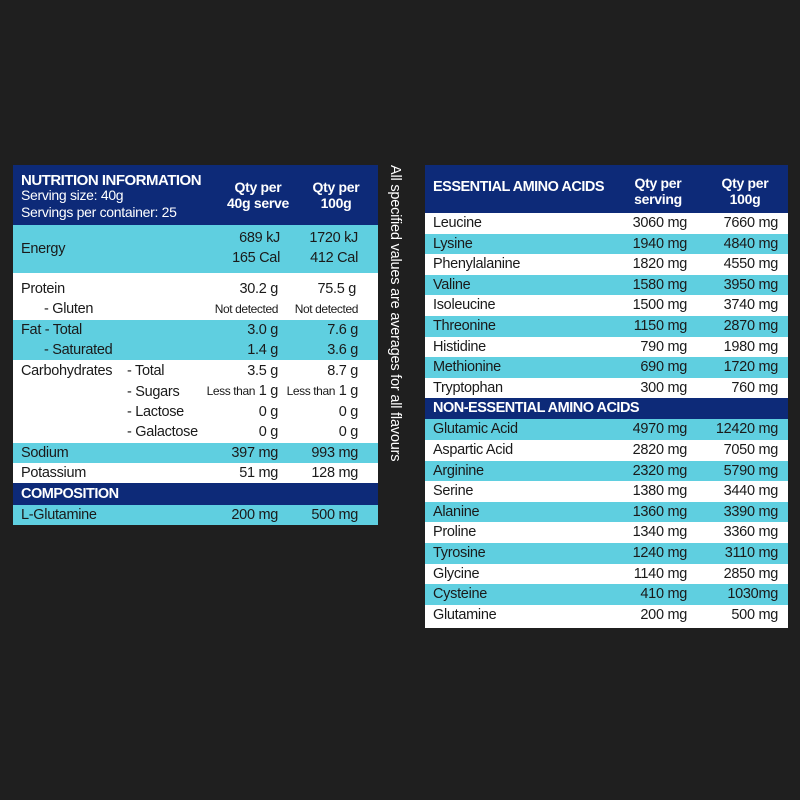  What do you see at coordinates (456, 511) in the screenshot?
I see `amino-name: Alanine` at bounding box center [456, 511].